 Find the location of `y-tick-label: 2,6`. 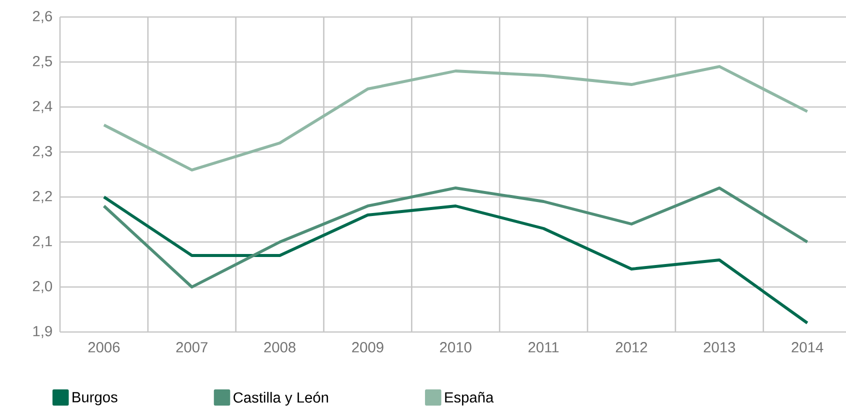

y-tick-label: 2,6 is located at coordinates (42, 17).